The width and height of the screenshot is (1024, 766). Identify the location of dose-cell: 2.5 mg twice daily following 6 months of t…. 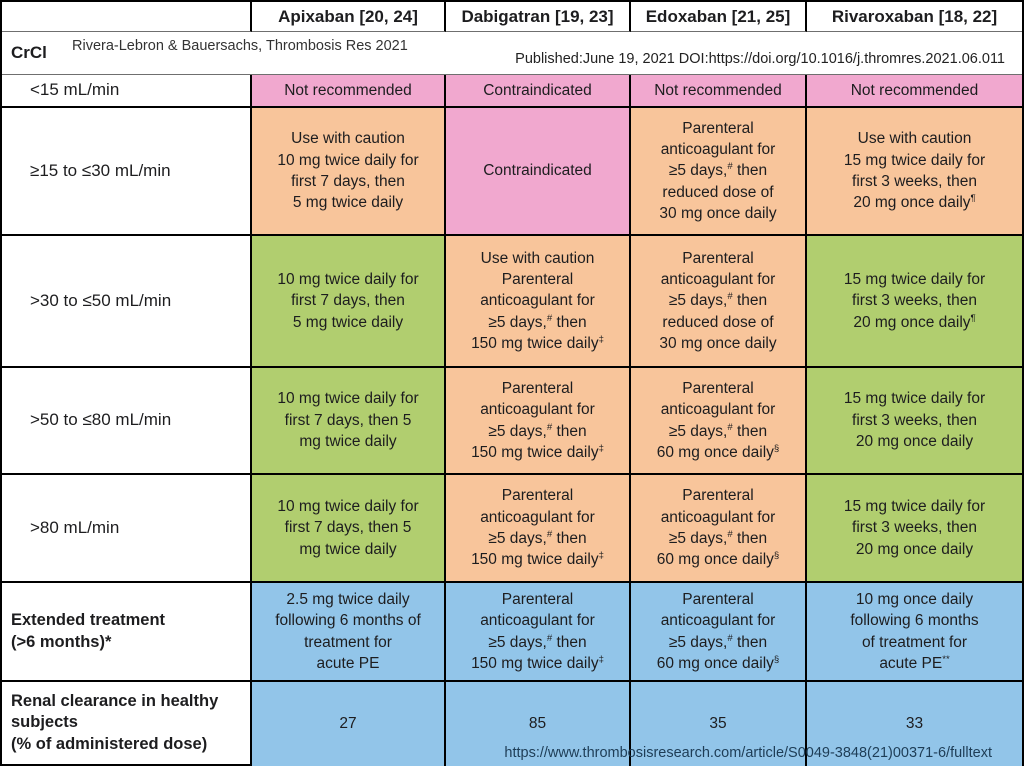
(349, 632).